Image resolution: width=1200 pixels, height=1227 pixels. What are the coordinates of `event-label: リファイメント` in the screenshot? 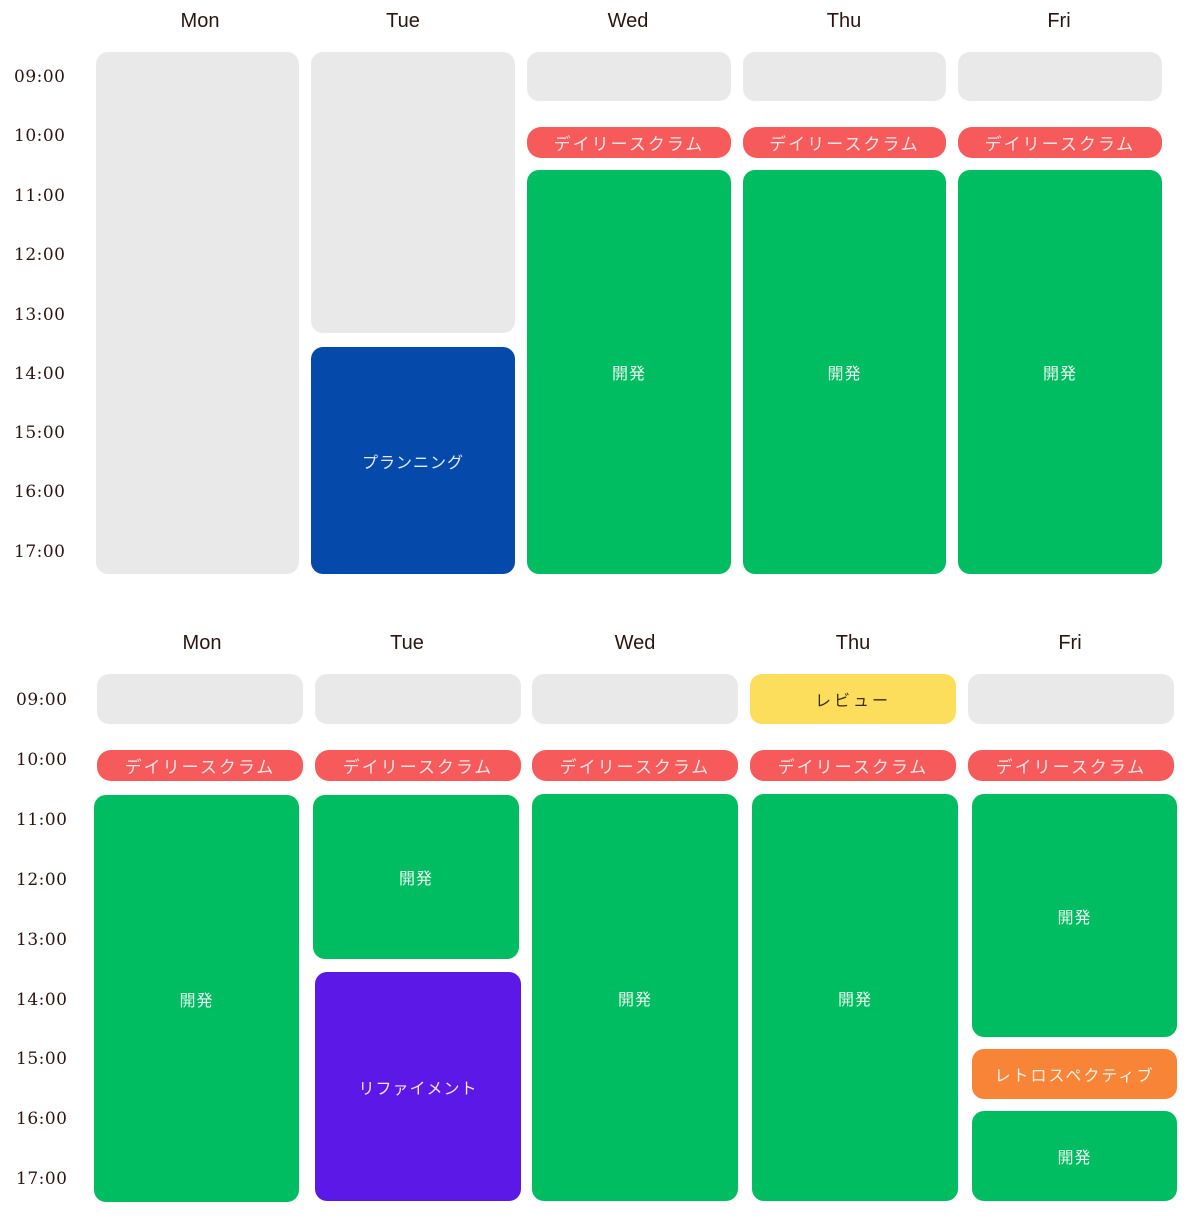 It's located at (418, 1088).